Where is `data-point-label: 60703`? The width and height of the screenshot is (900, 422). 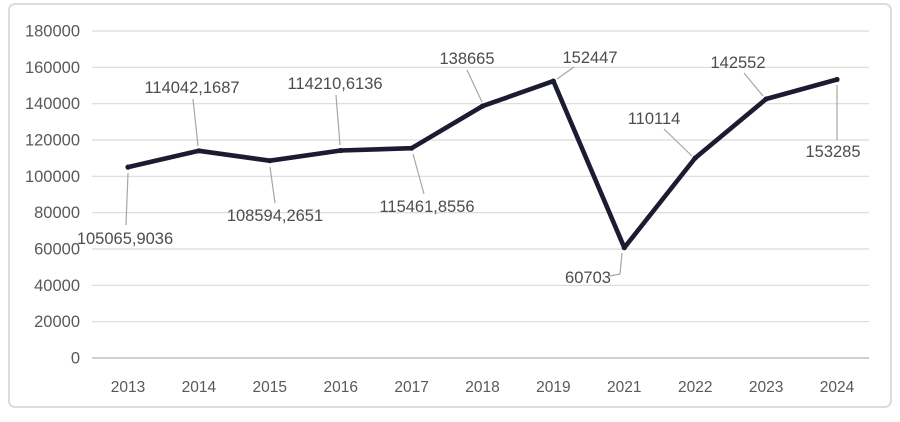
data-point-label: 60703 is located at coordinates (588, 278).